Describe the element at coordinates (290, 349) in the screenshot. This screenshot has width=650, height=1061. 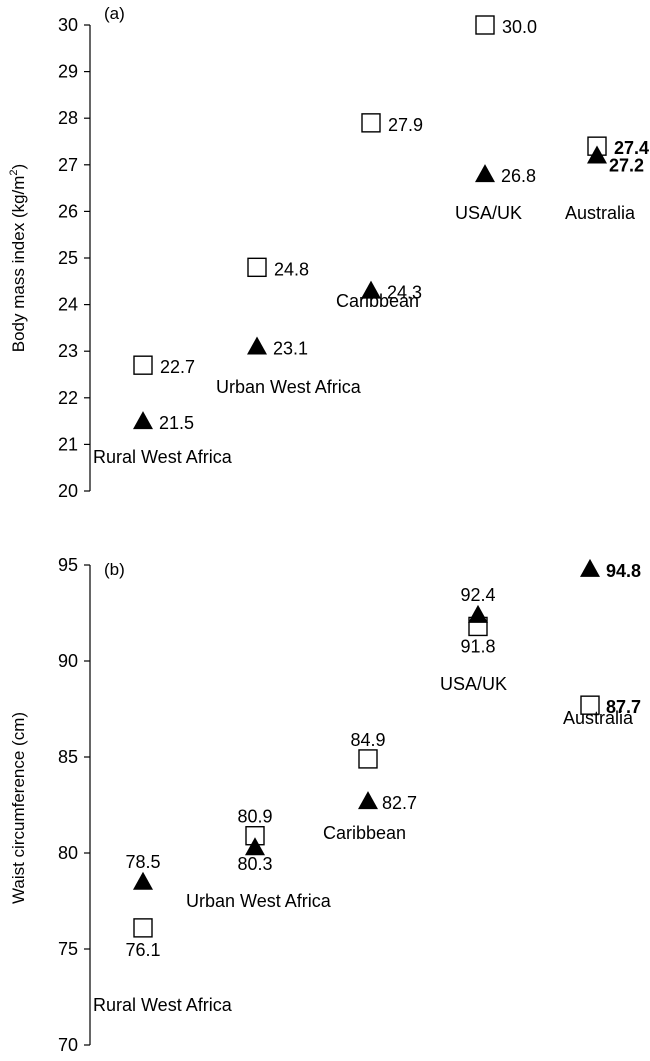
I see `data-label: 23.1` at that location.